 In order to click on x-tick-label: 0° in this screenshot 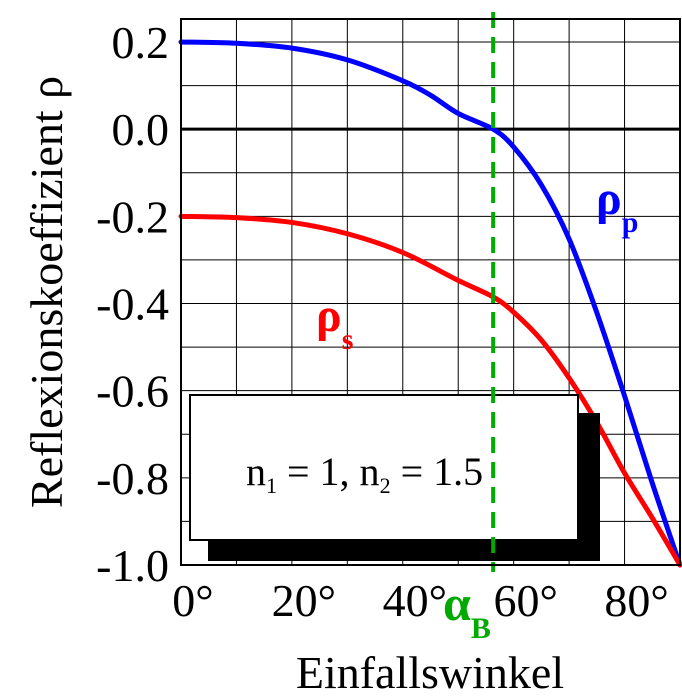, I will do `click(192, 600)`.